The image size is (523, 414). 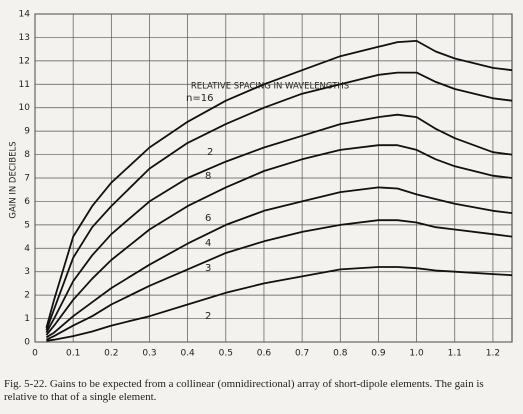 What do you see at coordinates (493, 354) in the screenshot?
I see `x-tick-label: 1.2` at bounding box center [493, 354].